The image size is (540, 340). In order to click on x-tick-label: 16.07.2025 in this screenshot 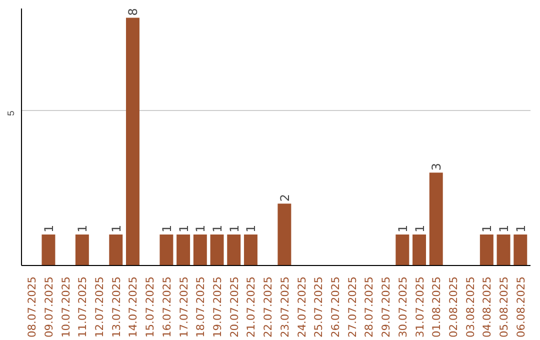, I will do `click(167, 307)`.